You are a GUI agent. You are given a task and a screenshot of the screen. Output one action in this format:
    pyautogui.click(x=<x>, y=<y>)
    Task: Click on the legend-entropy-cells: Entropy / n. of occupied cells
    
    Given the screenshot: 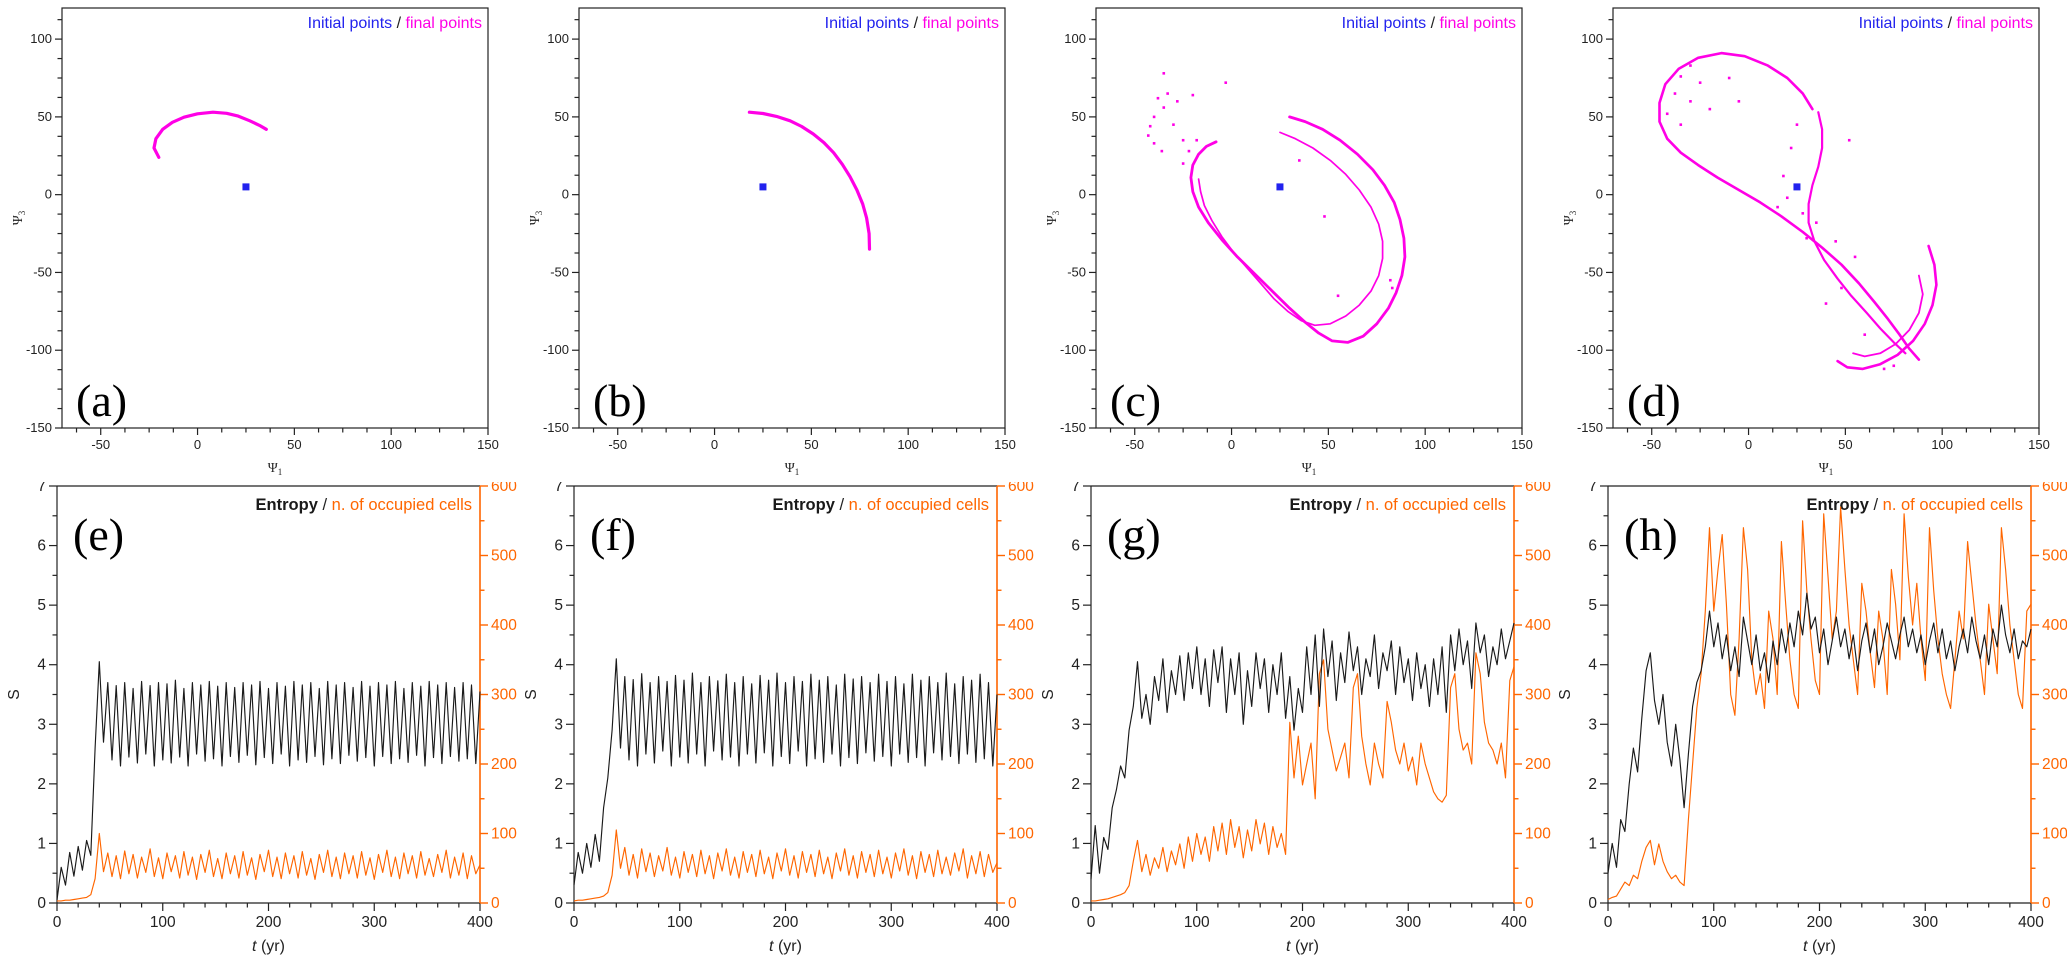 What is the action you would take?
    pyautogui.click(x=881, y=505)
    